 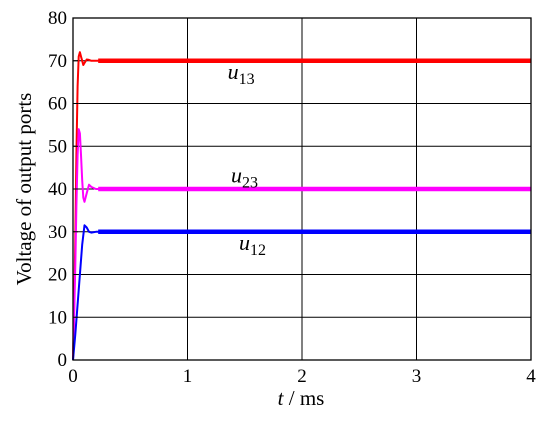 I want to click on x-tick-labels: 0 1 2 3 4, so click(x=302, y=376).